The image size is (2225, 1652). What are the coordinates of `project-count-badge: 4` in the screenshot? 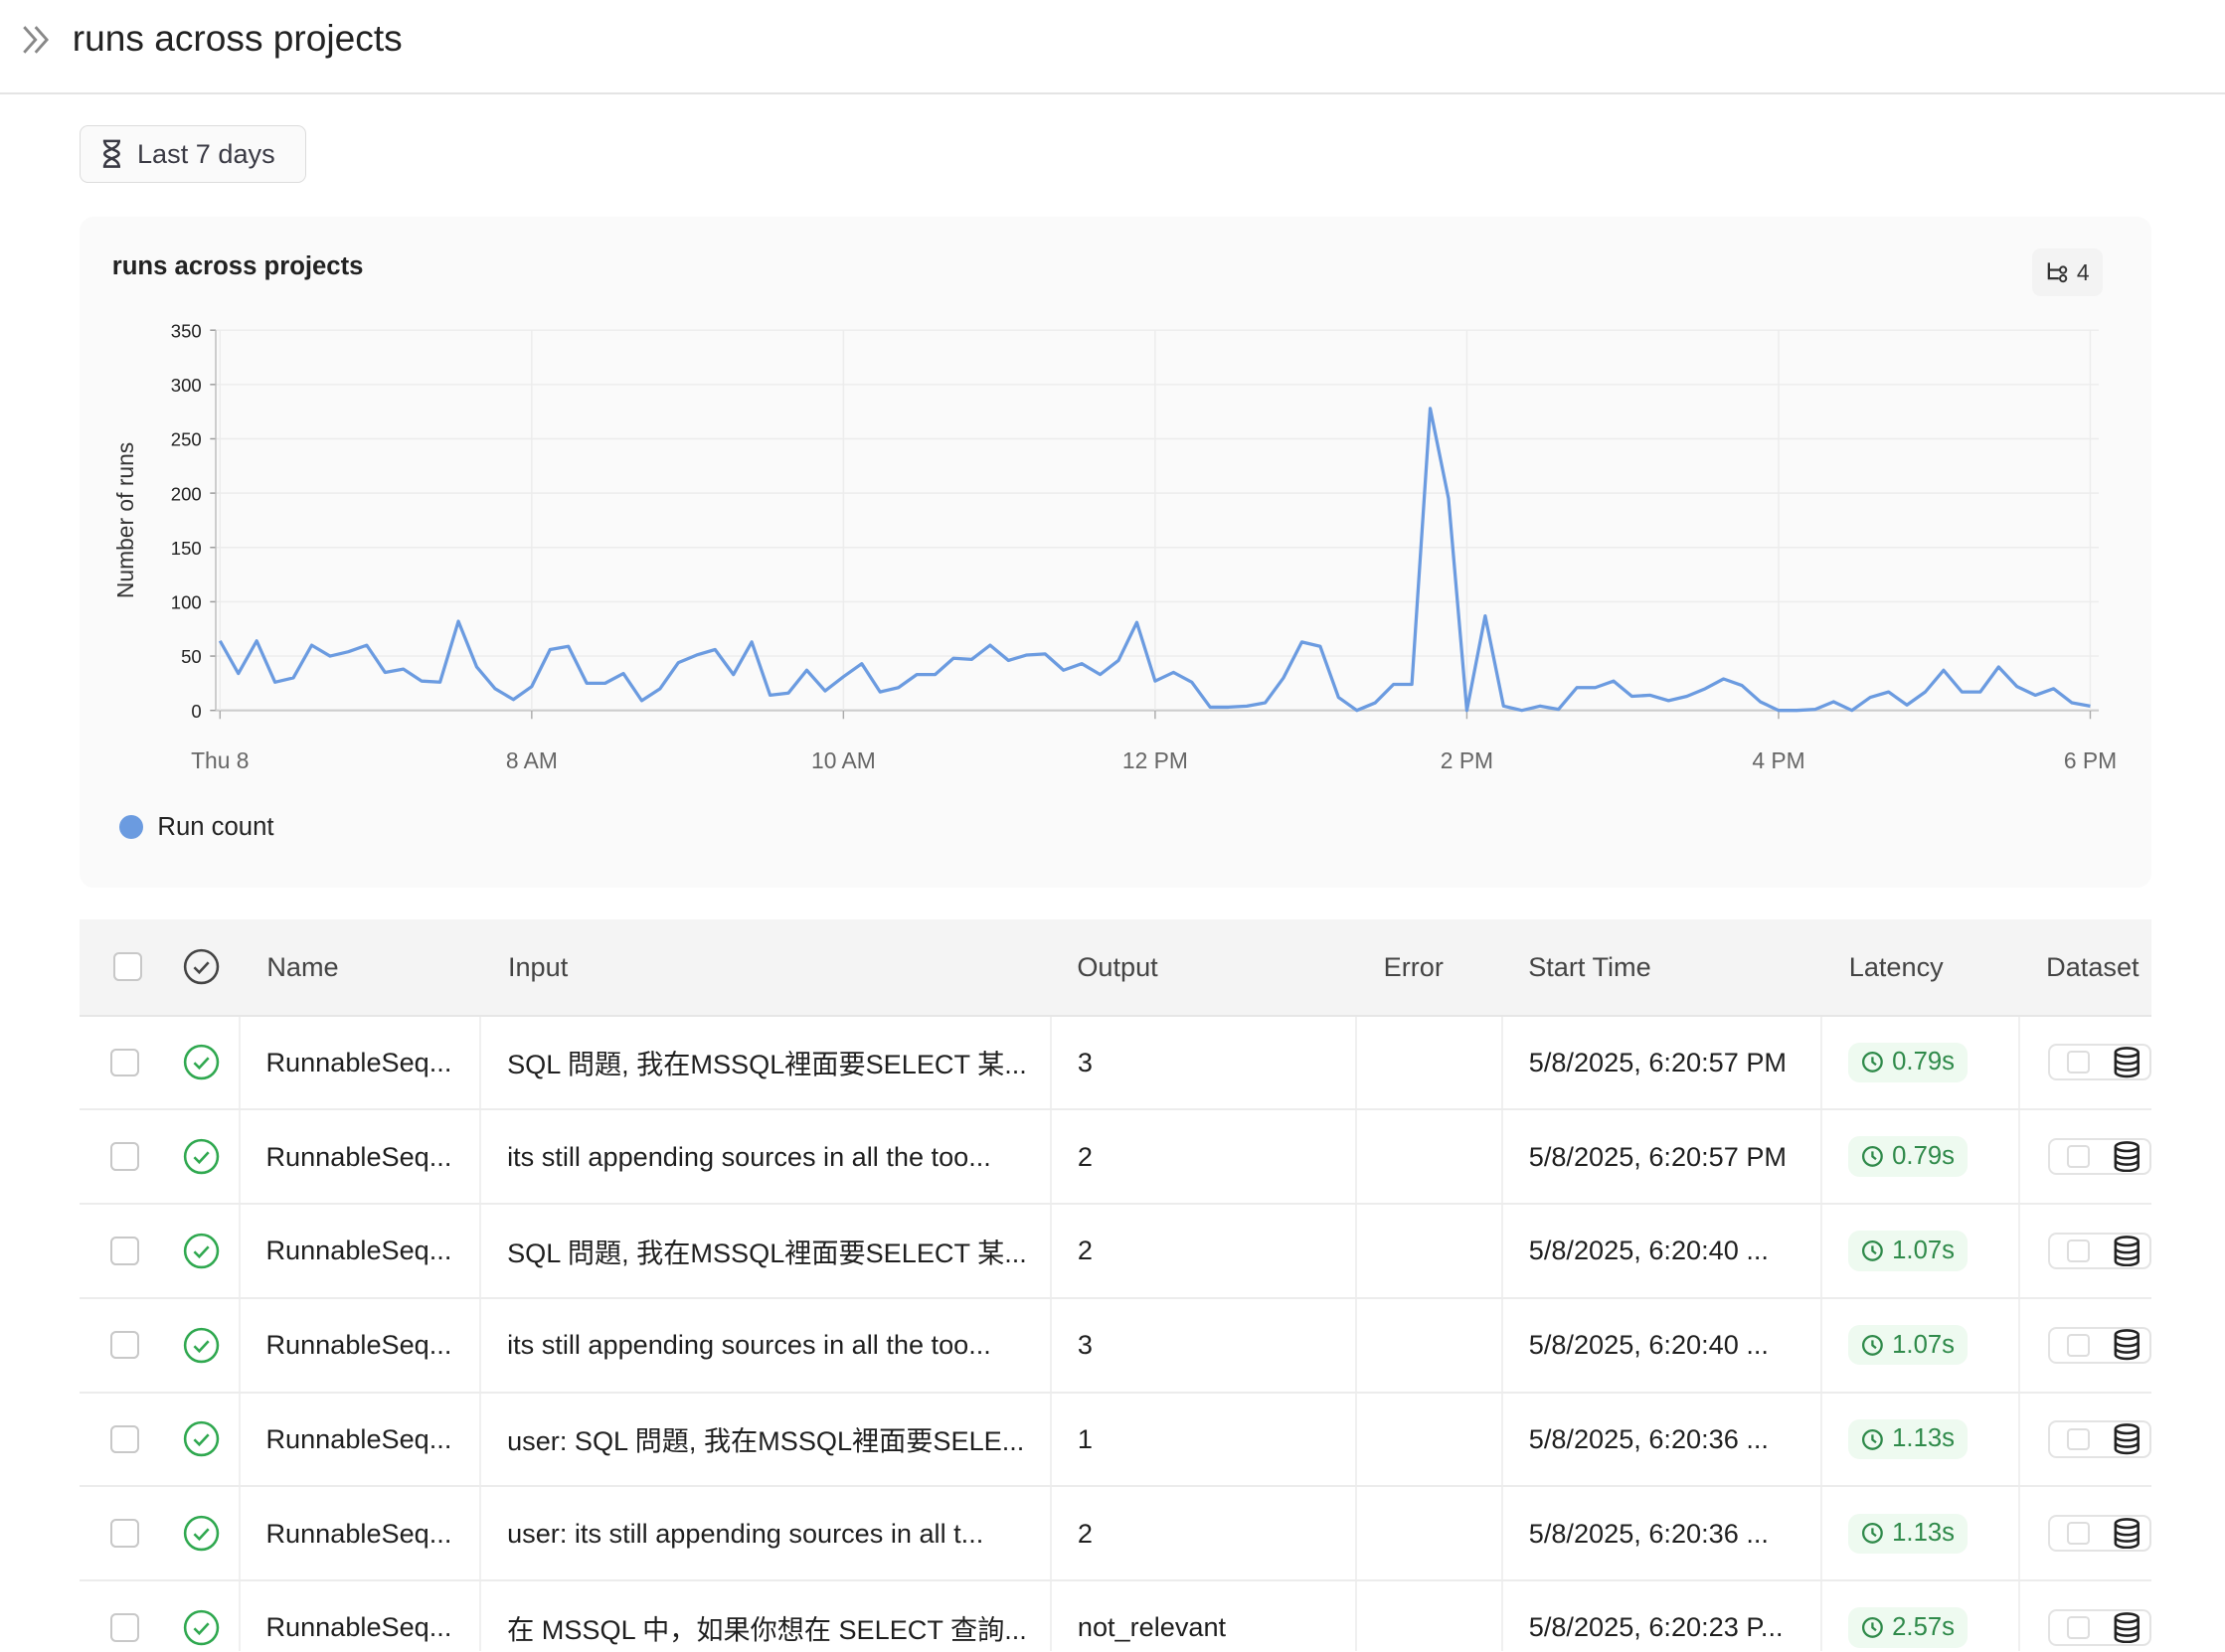 It's located at (2067, 272).